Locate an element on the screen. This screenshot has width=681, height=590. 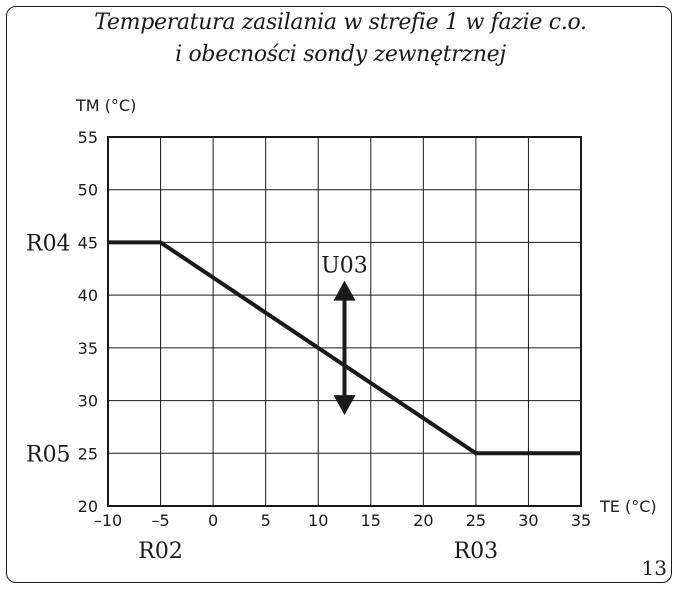
y-tick-label: 35 is located at coordinates (88, 348).